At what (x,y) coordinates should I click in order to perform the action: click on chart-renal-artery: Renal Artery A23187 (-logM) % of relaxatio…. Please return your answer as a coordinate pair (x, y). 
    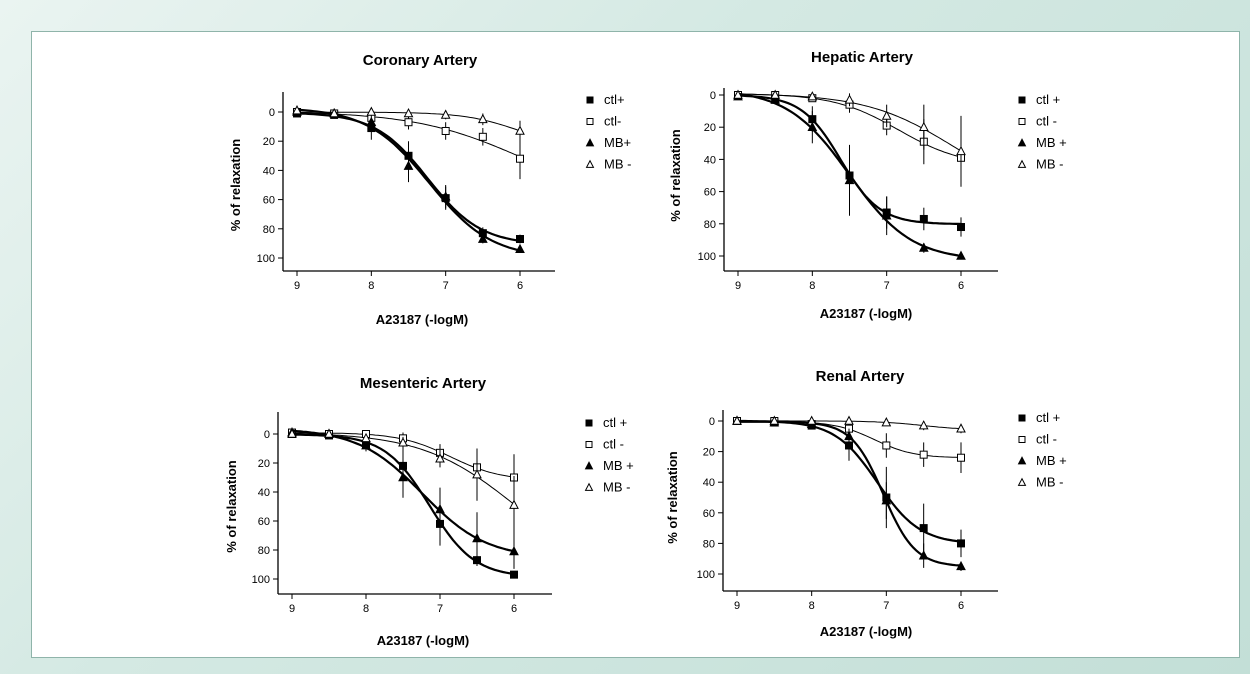
    Looking at the image, I should click on (866, 503).